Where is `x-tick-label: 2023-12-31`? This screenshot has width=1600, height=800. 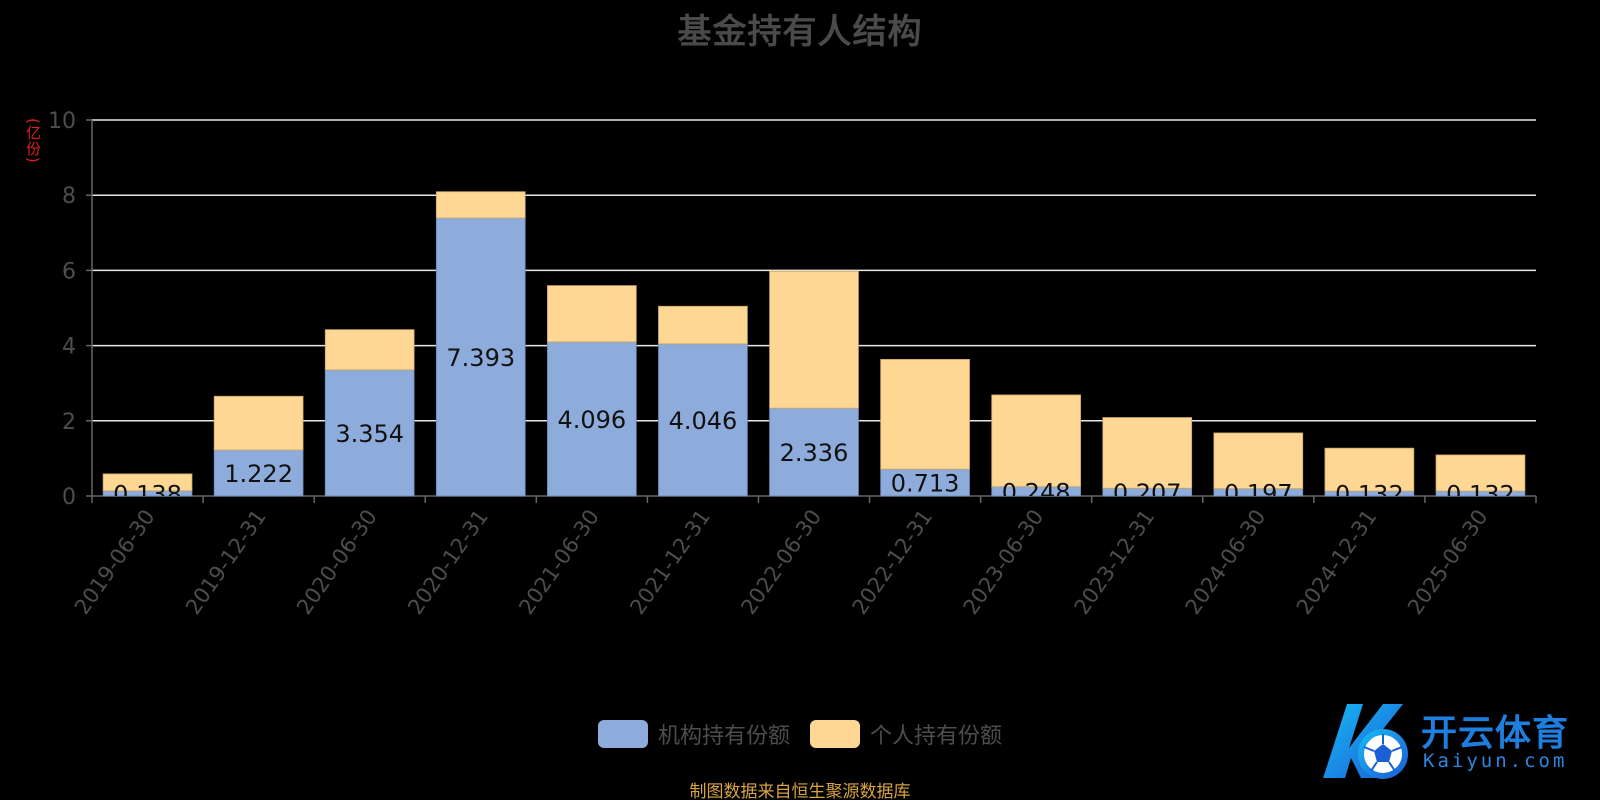
x-tick-label: 2023-12-31 is located at coordinates (1115, 562).